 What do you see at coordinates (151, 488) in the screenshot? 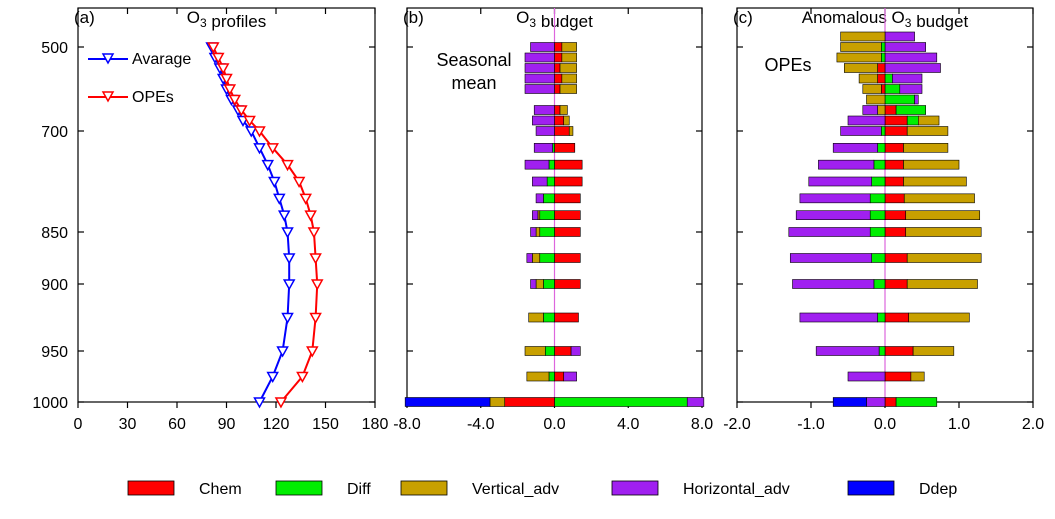
I see `legend-swatch-chem` at bounding box center [151, 488].